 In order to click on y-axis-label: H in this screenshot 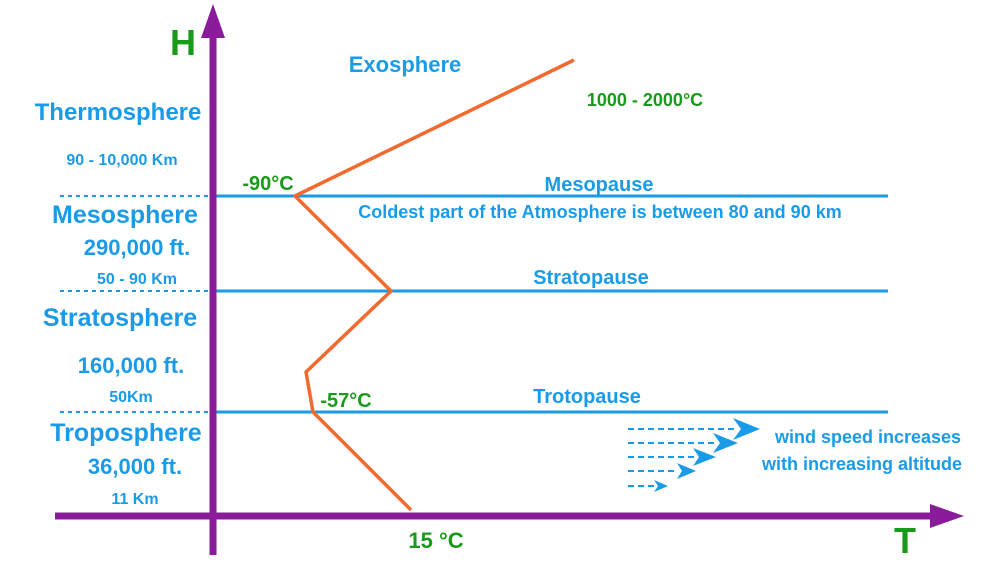, I will do `click(183, 42)`.